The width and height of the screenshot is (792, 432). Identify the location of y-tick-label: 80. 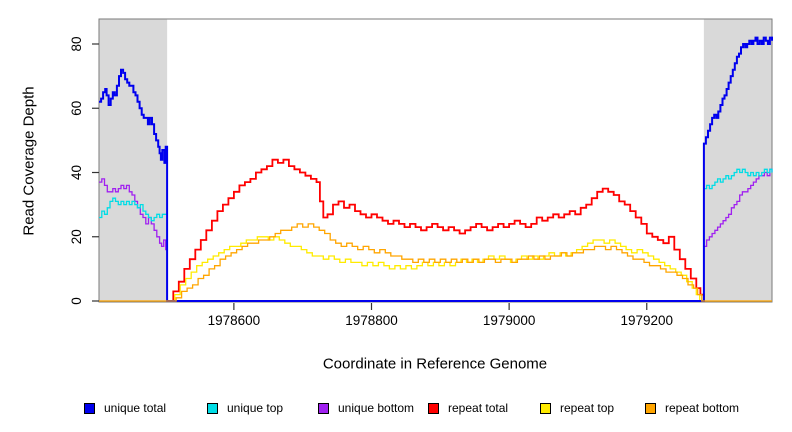
(76, 43).